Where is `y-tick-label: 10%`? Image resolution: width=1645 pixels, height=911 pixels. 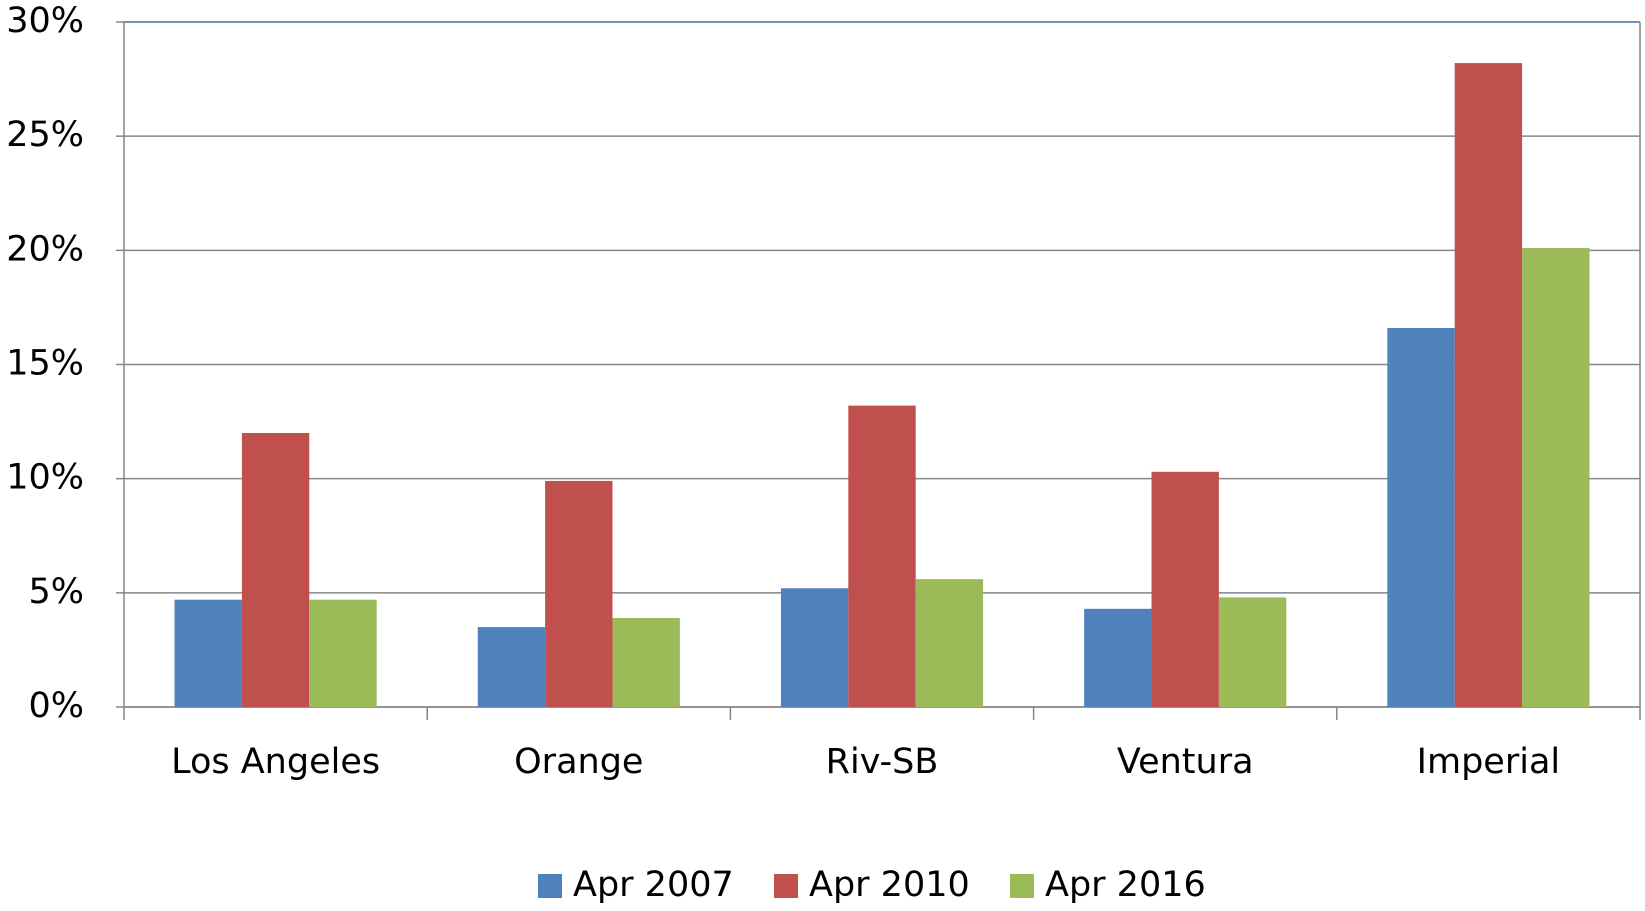
y-tick-label: 10% is located at coordinates (45, 478).